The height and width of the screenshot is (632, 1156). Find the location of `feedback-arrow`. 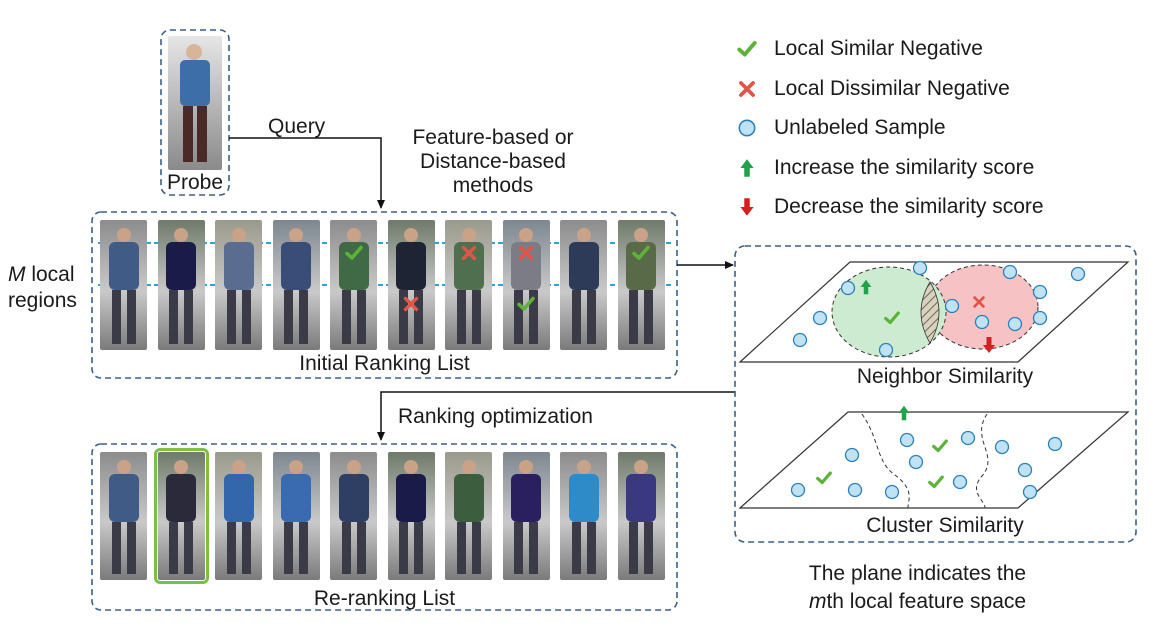

feedback-arrow is located at coordinates (556, 416).